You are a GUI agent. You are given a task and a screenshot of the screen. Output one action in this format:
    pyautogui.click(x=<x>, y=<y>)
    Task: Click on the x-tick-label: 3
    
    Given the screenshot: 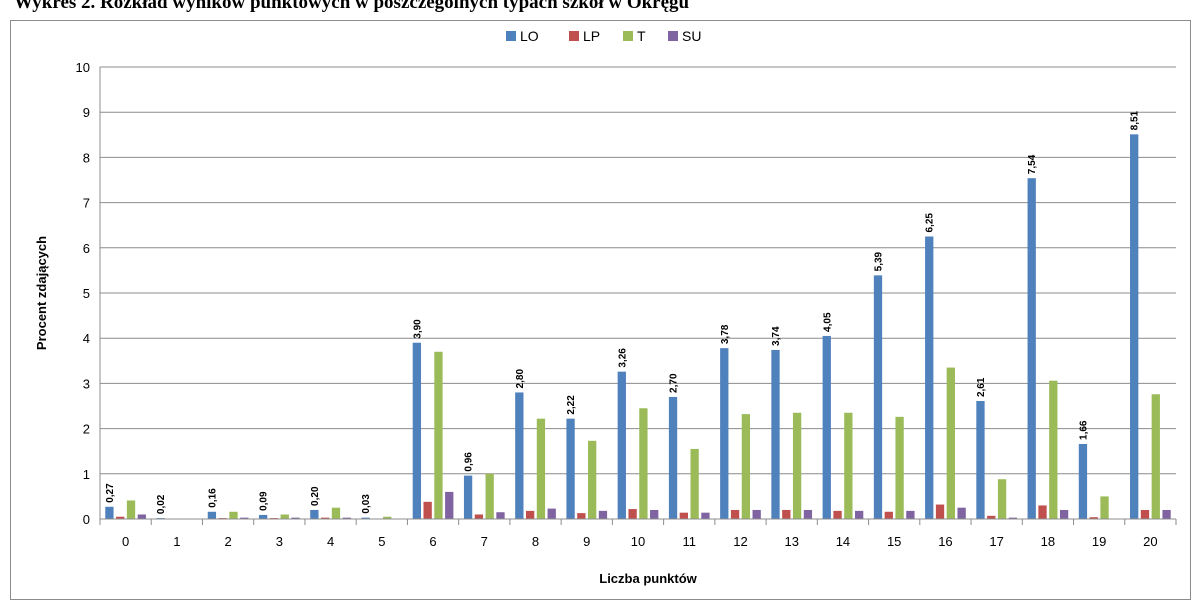 What is the action you would take?
    pyautogui.click(x=279, y=541)
    